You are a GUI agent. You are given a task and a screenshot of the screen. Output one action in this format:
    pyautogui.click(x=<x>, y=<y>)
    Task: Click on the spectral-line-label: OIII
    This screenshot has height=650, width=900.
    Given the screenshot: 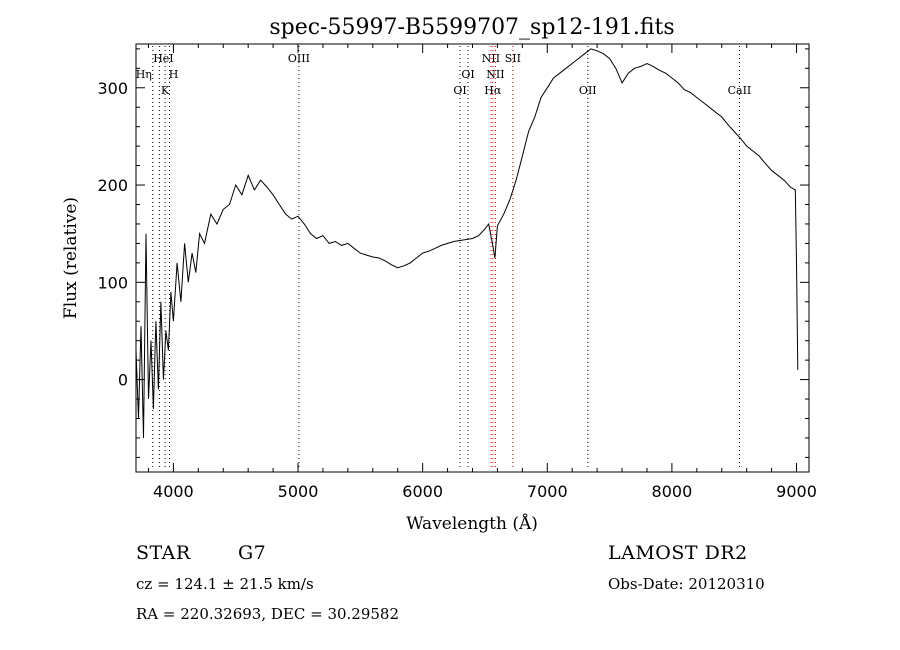 What is the action you would take?
    pyautogui.click(x=299, y=58)
    